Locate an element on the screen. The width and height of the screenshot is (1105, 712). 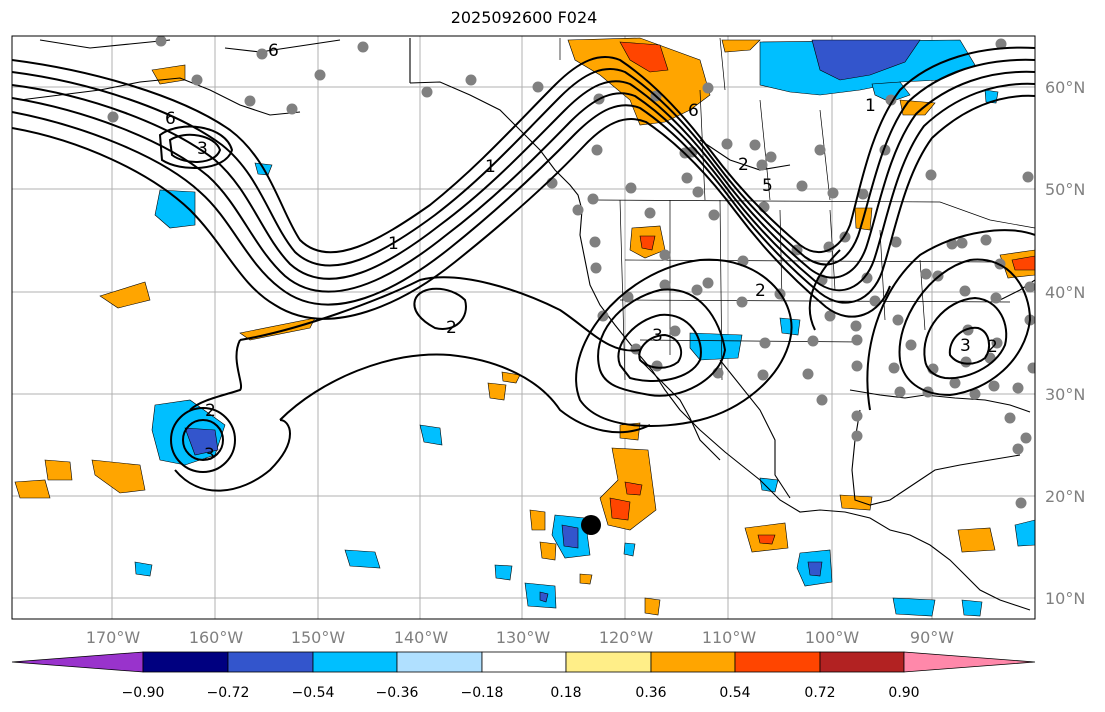
colorbar-tick-label: −0.90 is located at coordinates (143, 693).